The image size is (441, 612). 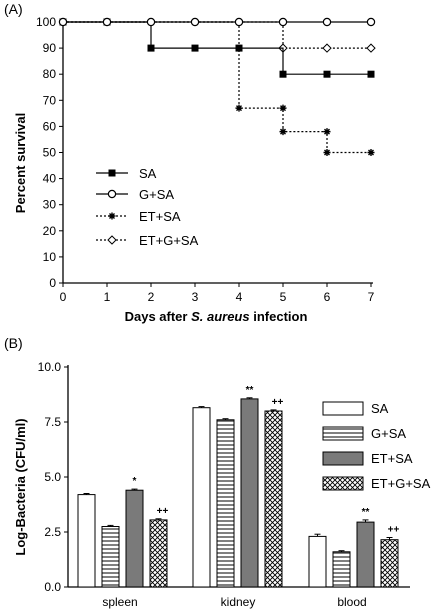 I want to click on bar-spleen-g-sa, so click(x=110, y=557).